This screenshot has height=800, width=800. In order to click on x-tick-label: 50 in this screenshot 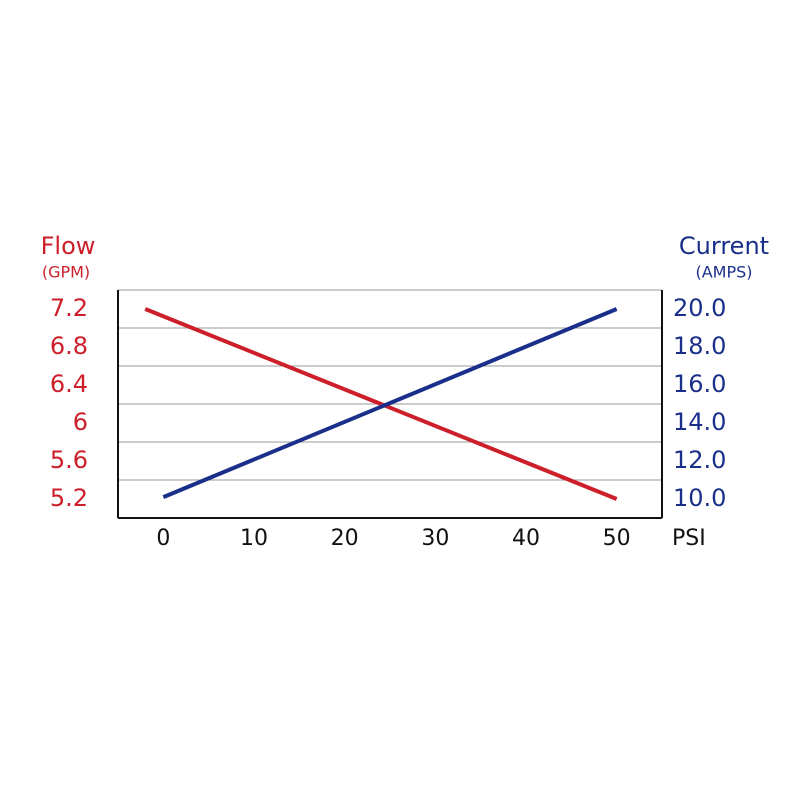, I will do `click(617, 538)`.